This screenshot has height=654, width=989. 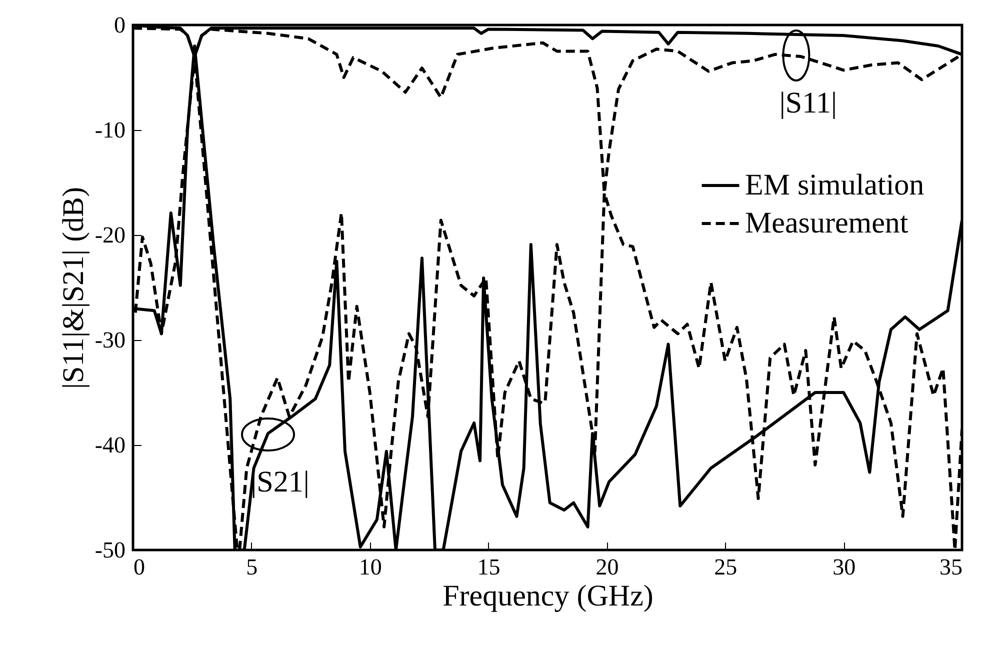 What do you see at coordinates (110, 445) in the screenshot?
I see `y-tick-label: -40` at bounding box center [110, 445].